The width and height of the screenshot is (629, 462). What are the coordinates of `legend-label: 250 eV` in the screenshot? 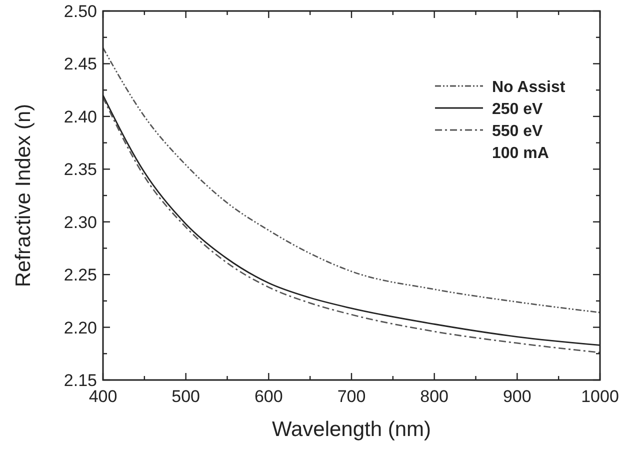 It's located at (518, 109).